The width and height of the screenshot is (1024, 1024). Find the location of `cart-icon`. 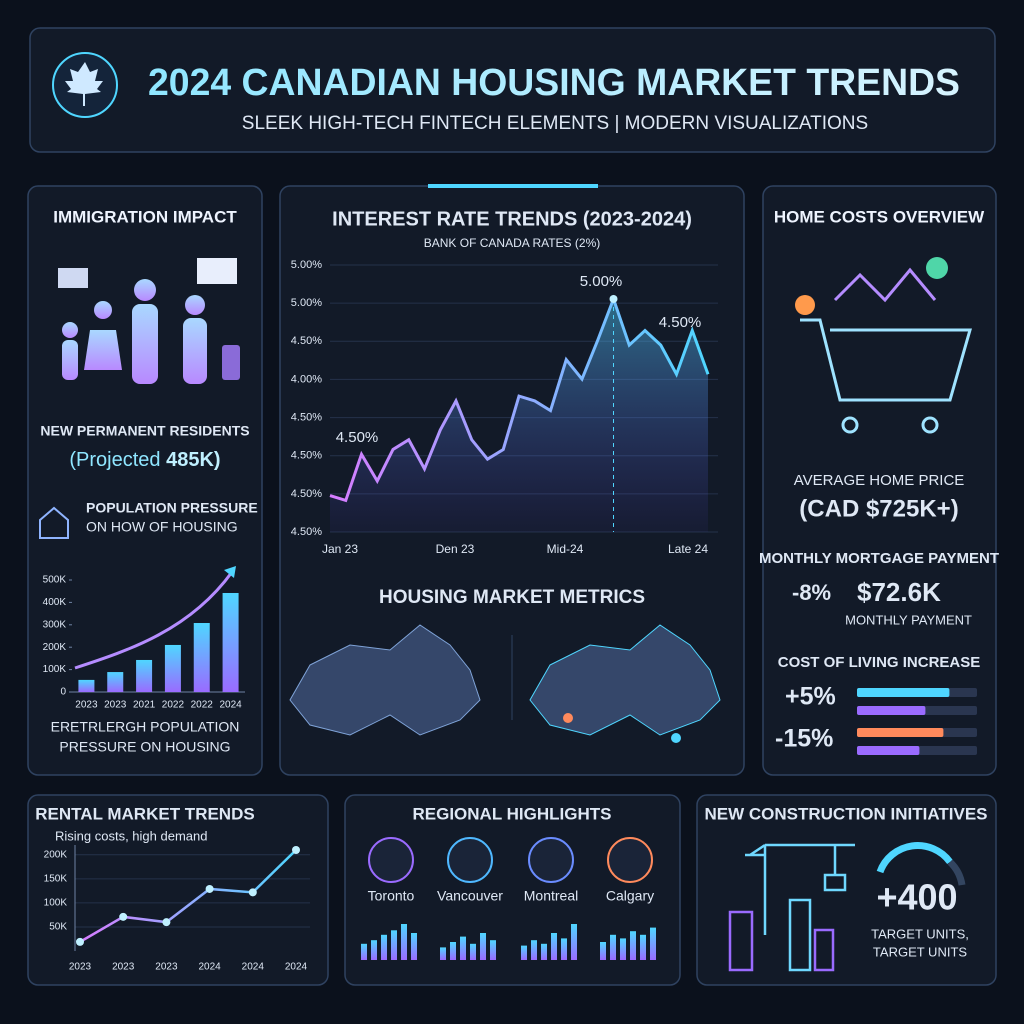

cart-icon is located at coordinates (886, 350).